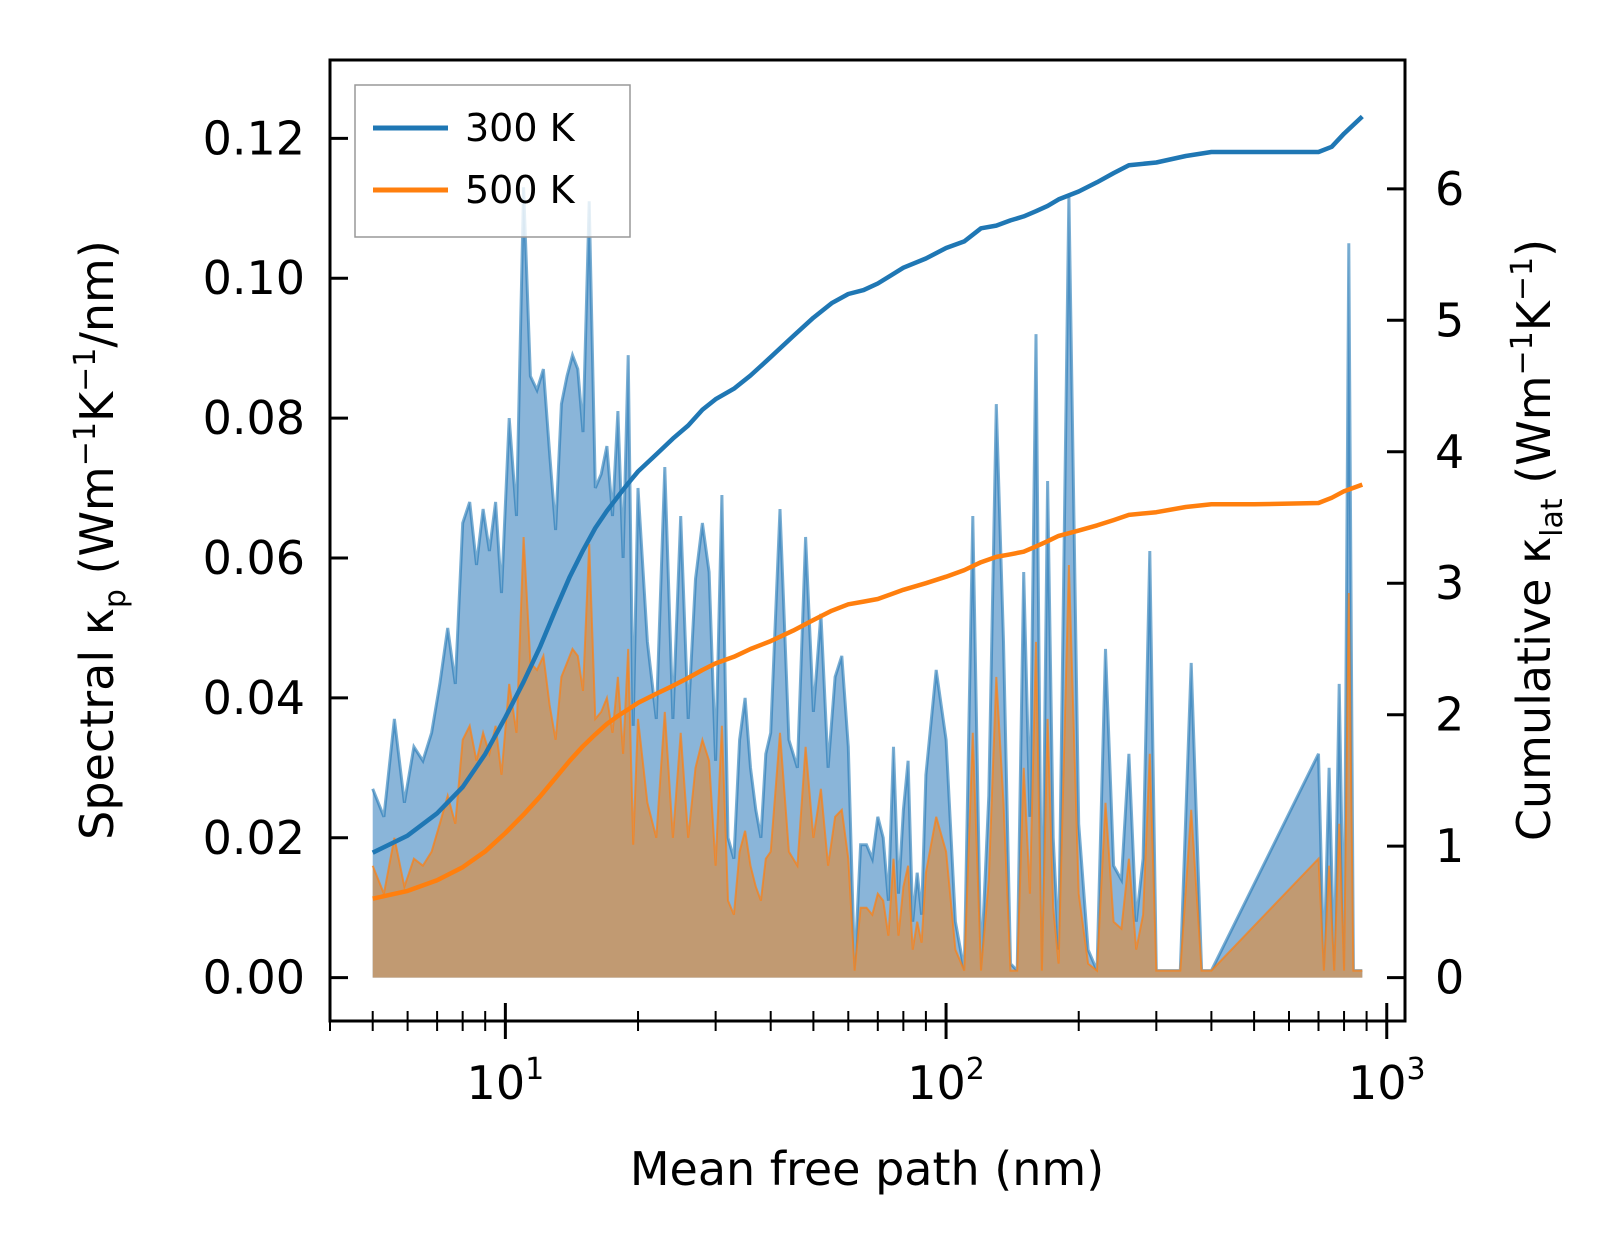  What do you see at coordinates (254, 978) in the screenshot?
I see `y-left-tick-label: 0.00` at bounding box center [254, 978].